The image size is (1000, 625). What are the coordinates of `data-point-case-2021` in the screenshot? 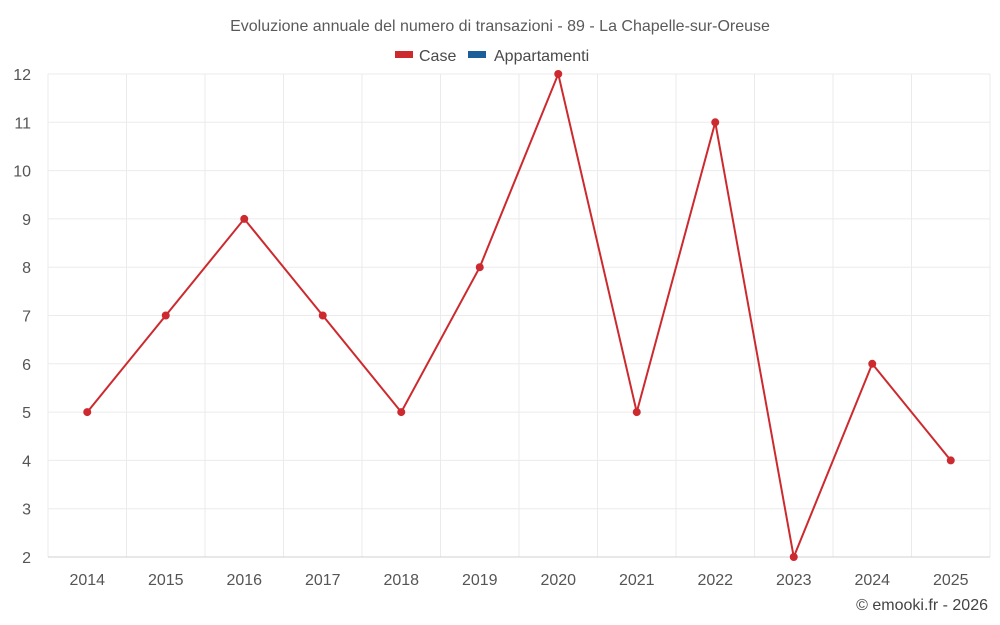 It's located at (636, 412).